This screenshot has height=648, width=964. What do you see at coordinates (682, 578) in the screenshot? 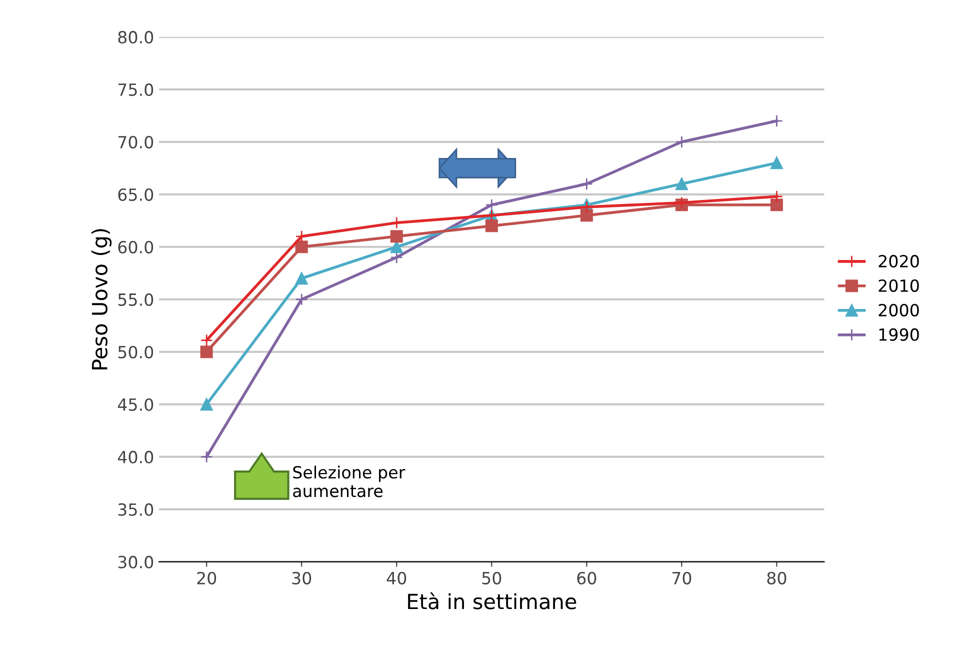
I see `x-tick-label: 70` at bounding box center [682, 578].